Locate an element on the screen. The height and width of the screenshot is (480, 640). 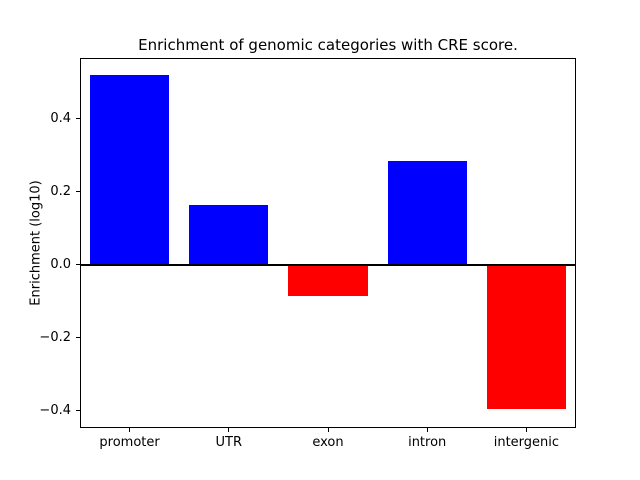
y-tick-label: −0.2 is located at coordinates (55, 337).